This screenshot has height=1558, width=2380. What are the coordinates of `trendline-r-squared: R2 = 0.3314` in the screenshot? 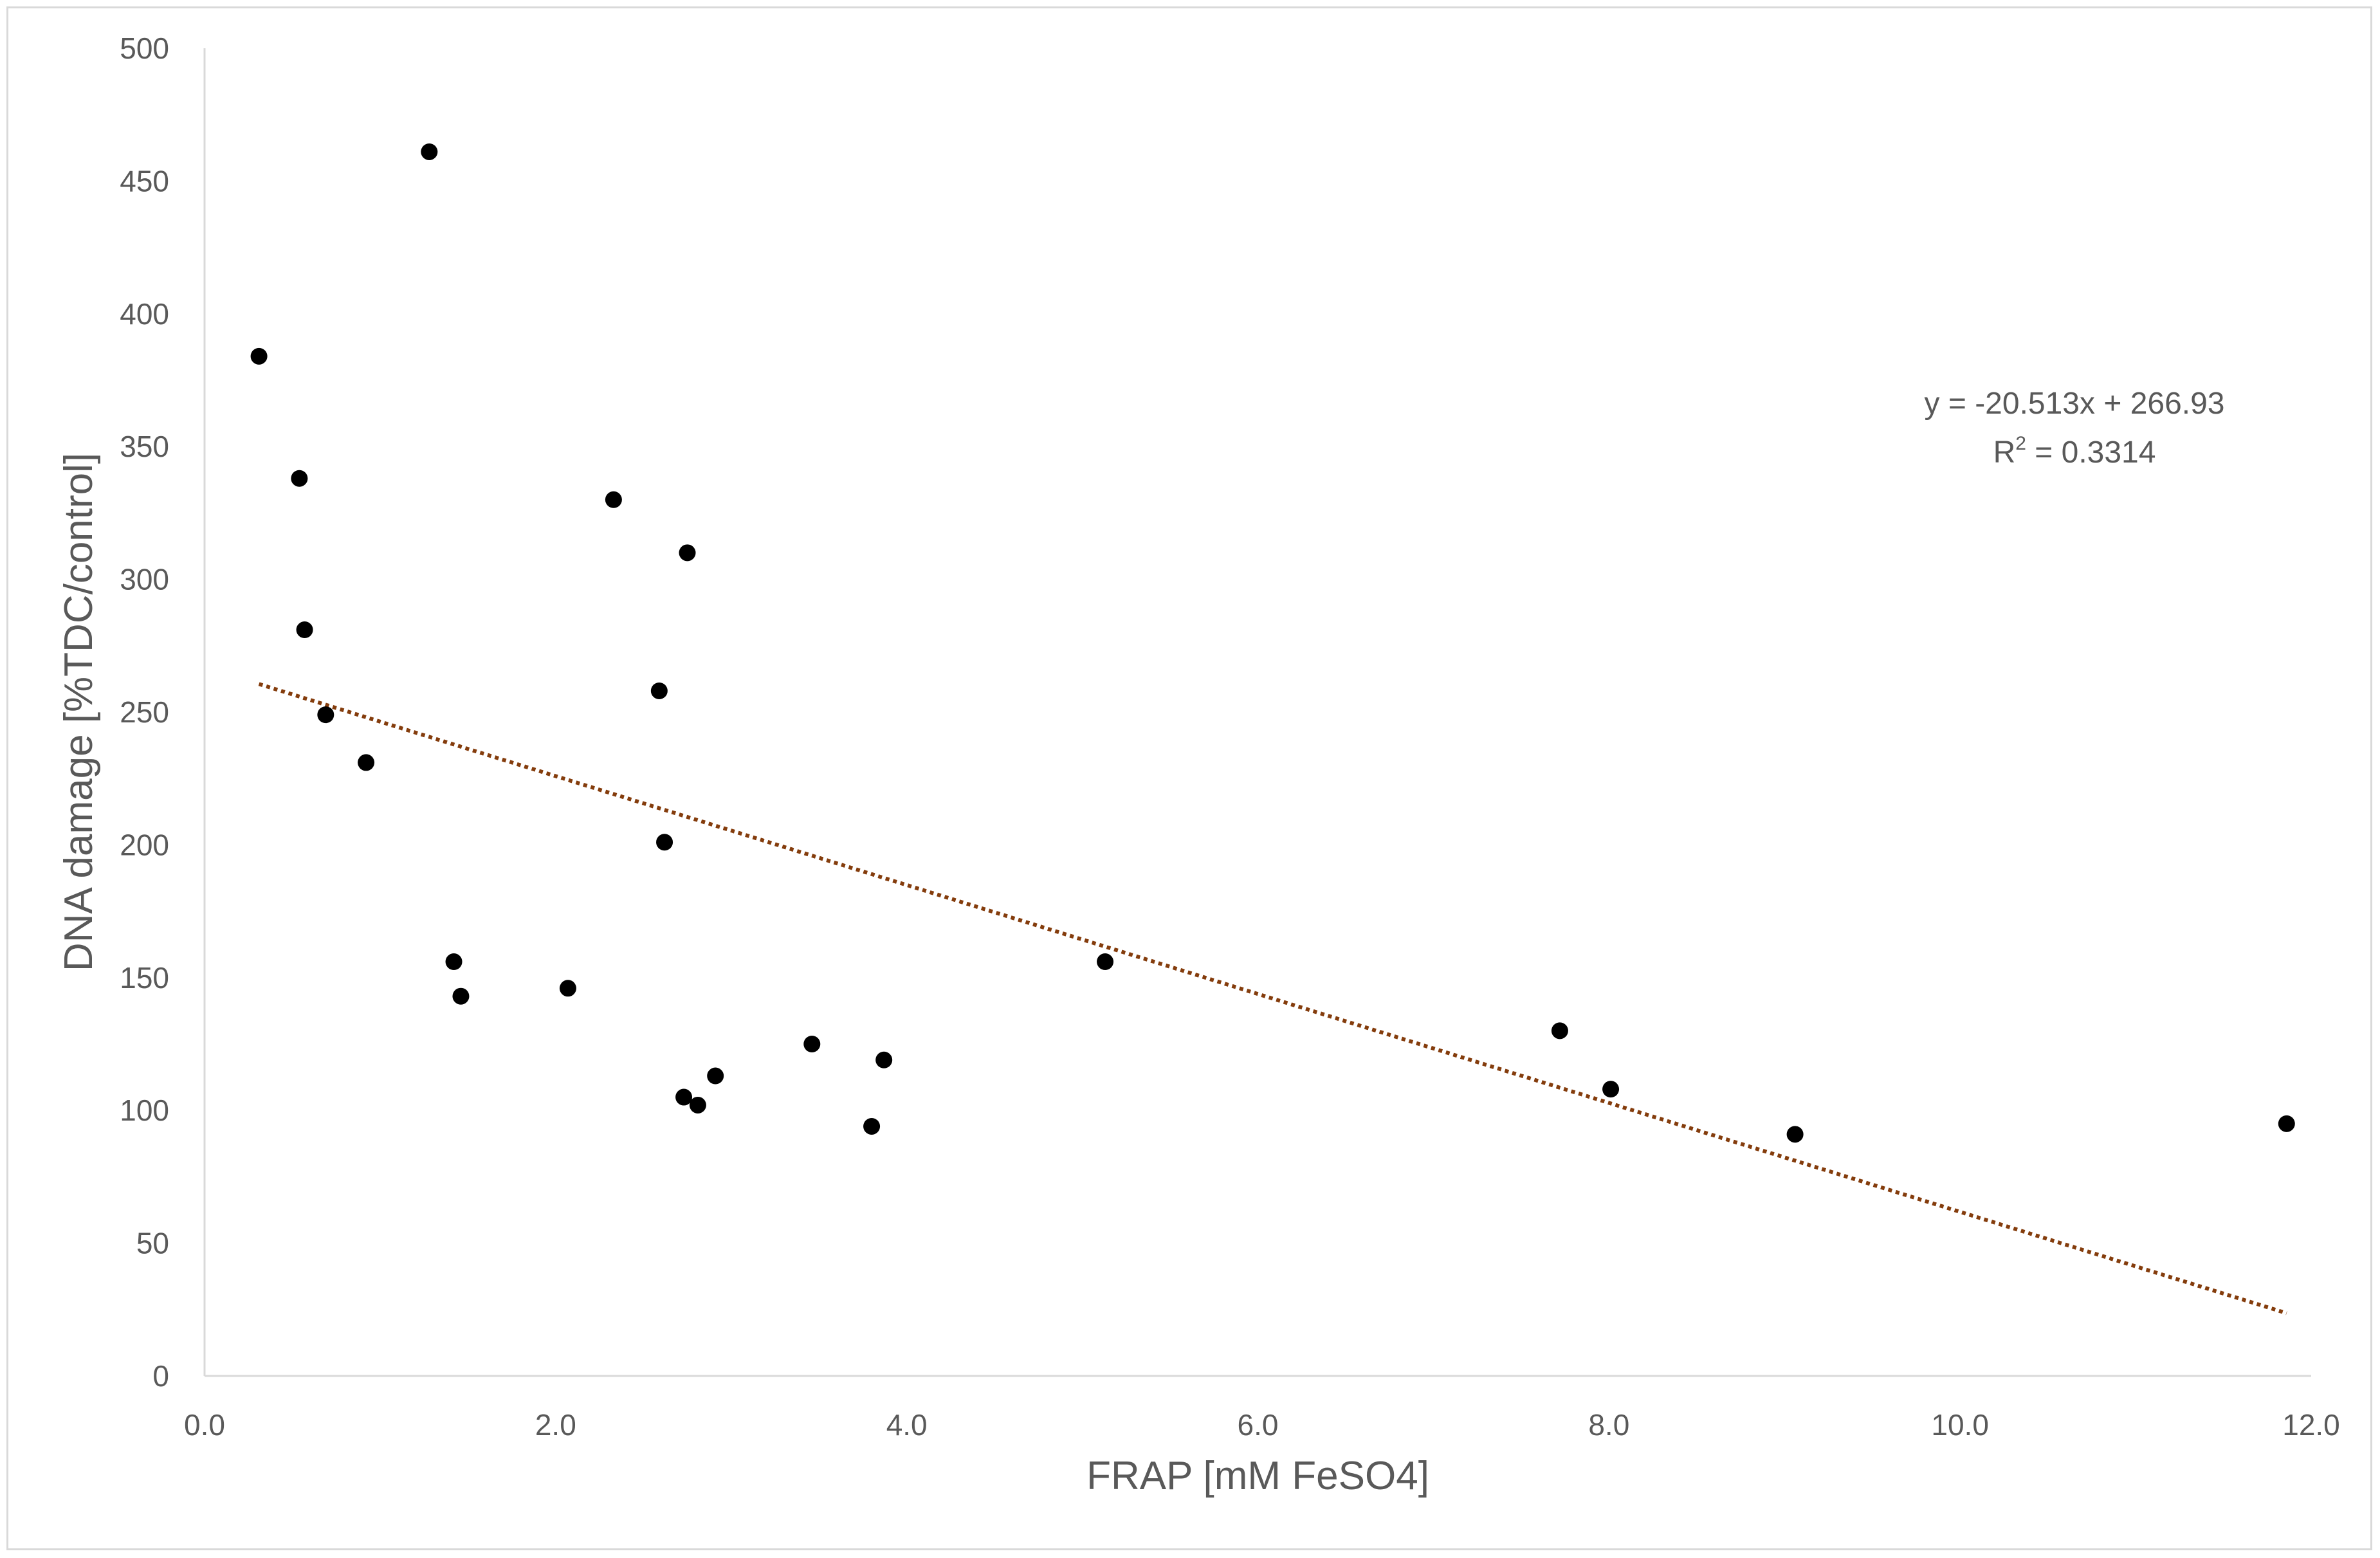 It's located at (2074, 451).